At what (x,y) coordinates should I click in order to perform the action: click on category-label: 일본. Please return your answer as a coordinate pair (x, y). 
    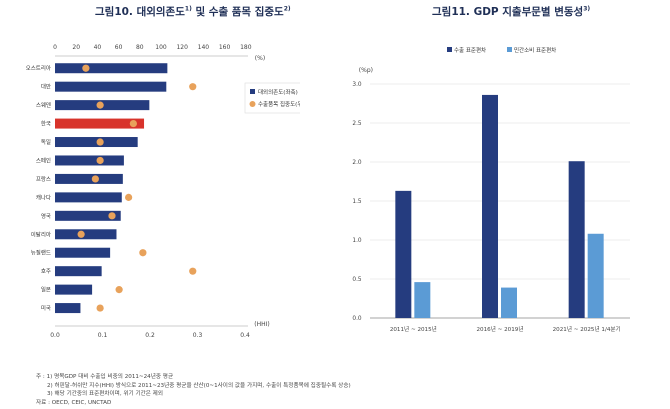
    Looking at the image, I should click on (46, 290).